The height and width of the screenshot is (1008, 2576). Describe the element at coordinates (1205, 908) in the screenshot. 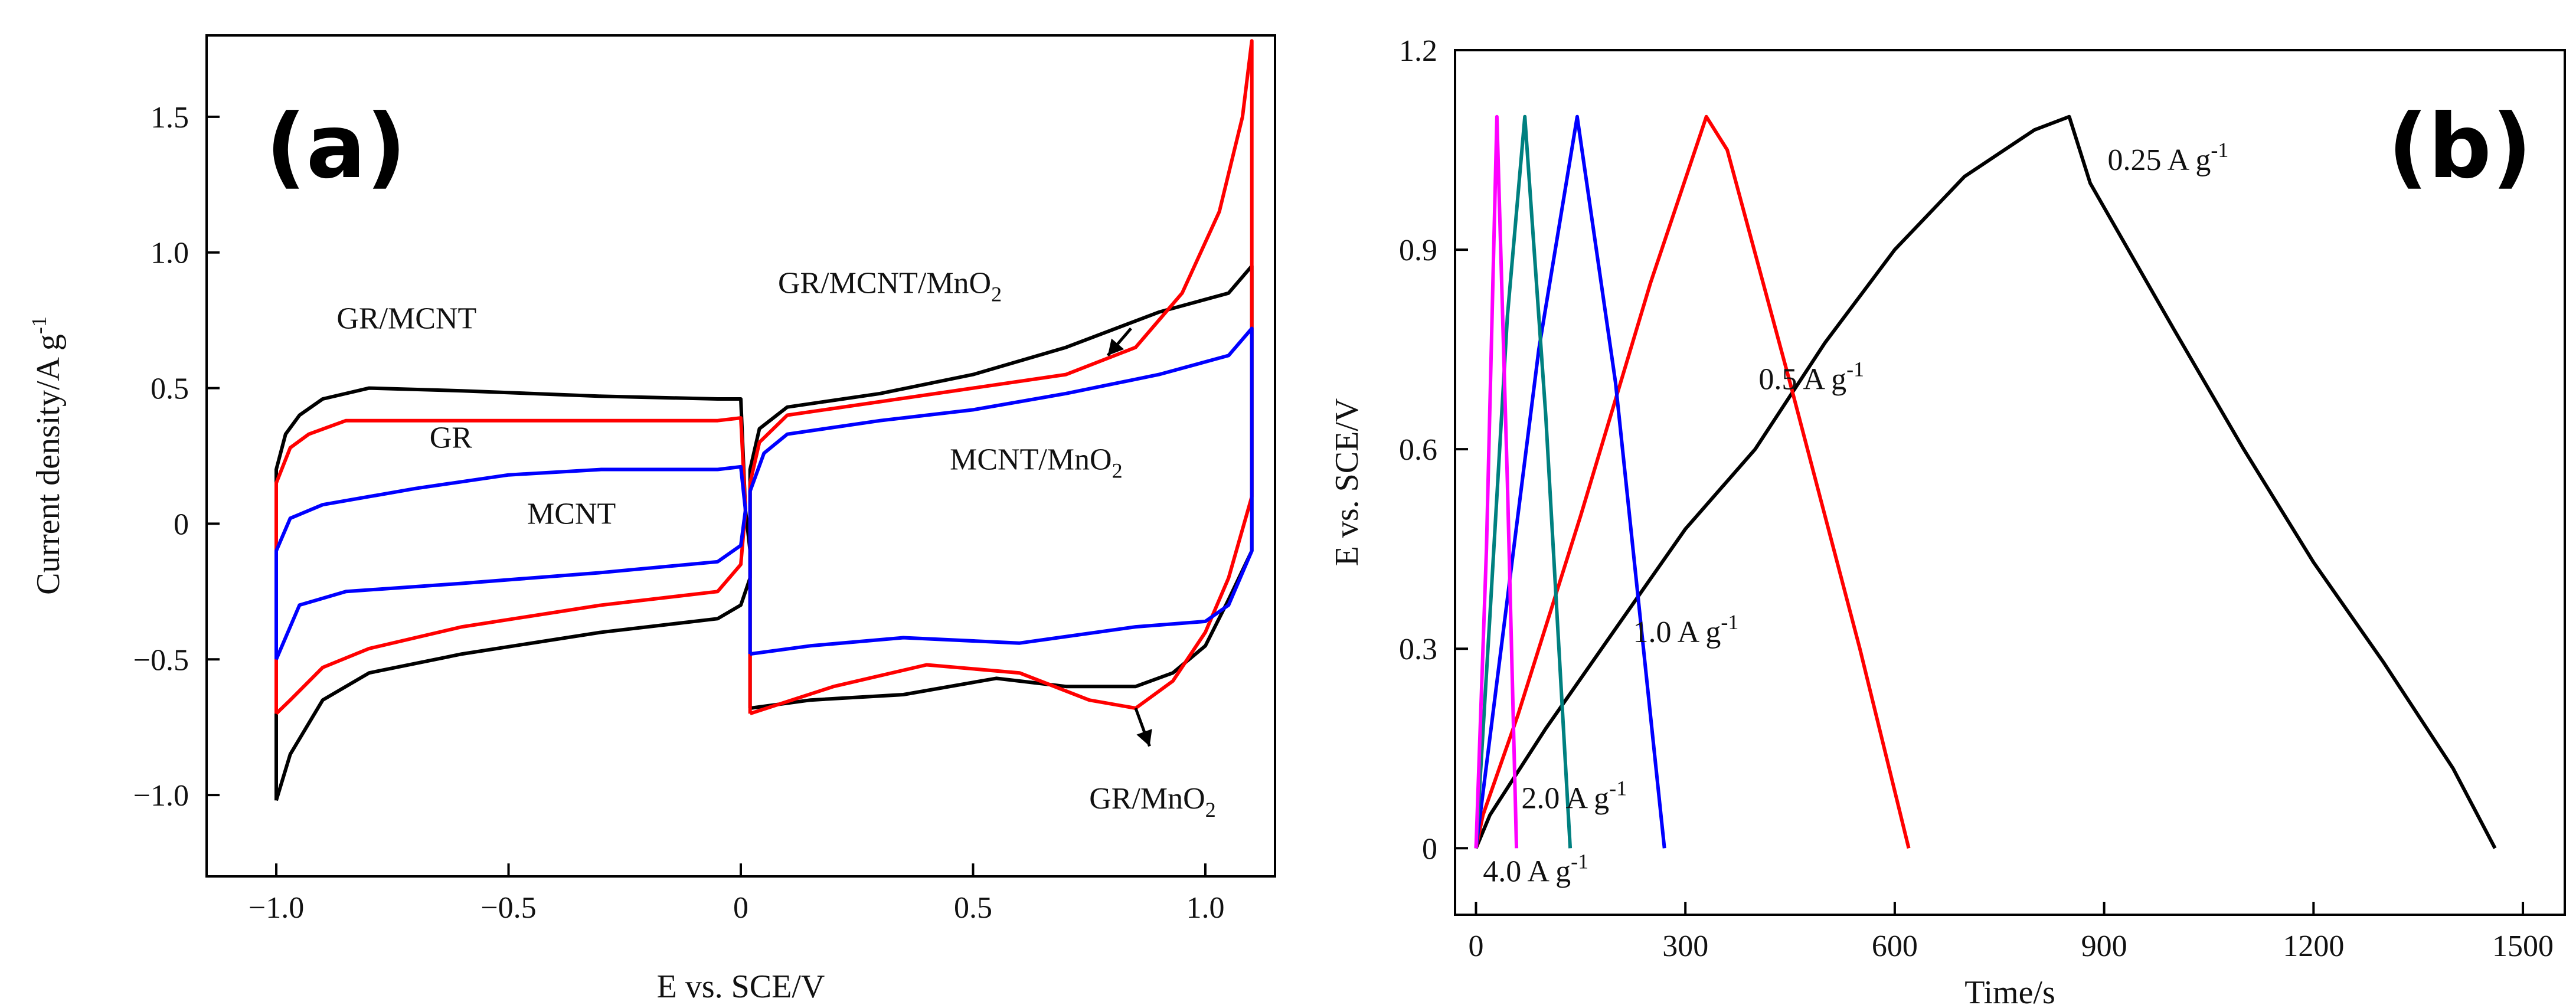

I see `panel-a-x-tick-label: 1.0` at that location.